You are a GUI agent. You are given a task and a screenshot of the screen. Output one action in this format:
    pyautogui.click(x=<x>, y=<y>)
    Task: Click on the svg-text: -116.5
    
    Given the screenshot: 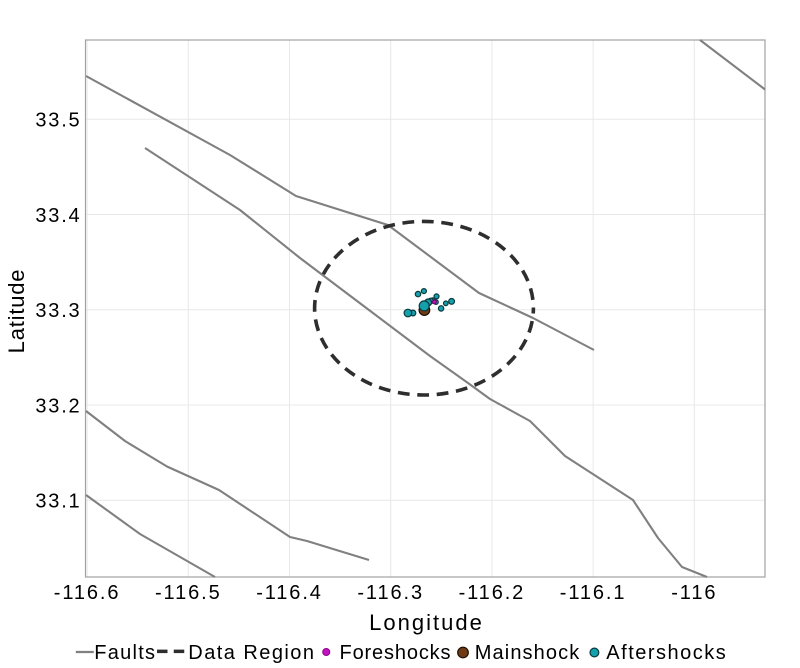 What is the action you would take?
    pyautogui.click(x=188, y=593)
    